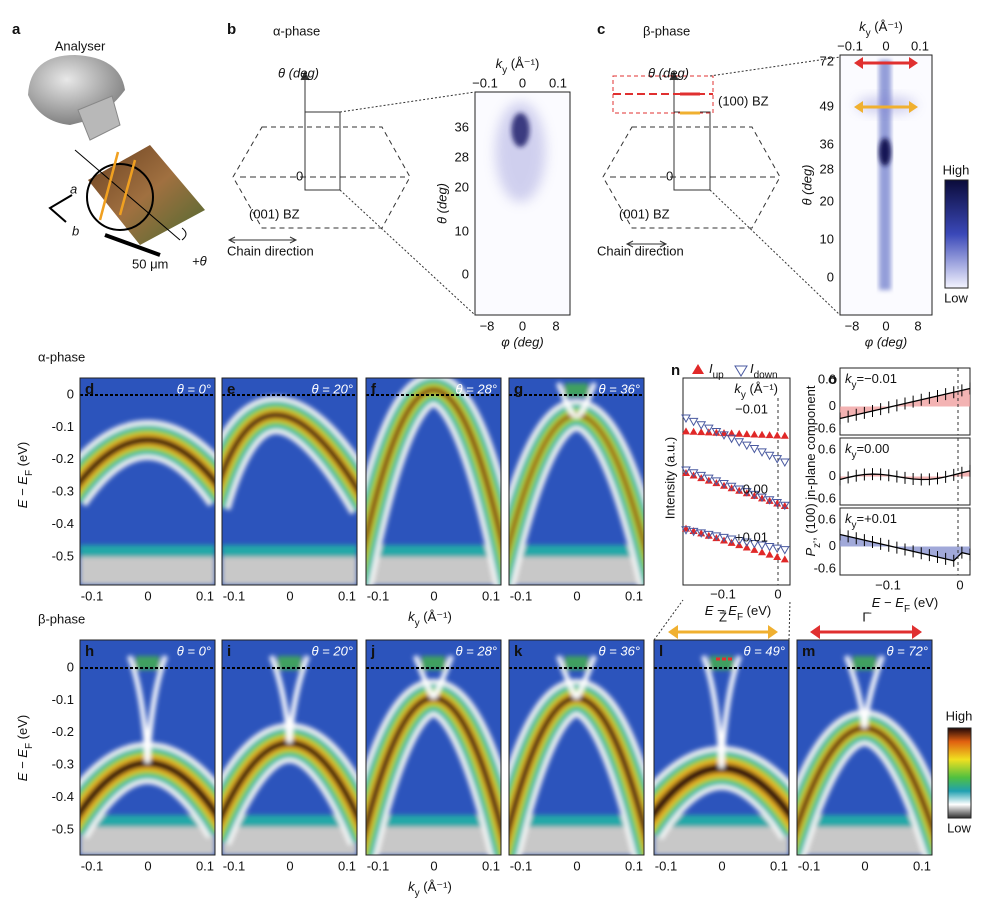 The width and height of the screenshot is (984, 912). Describe the element at coordinates (63, 828) in the screenshot. I see `y-tick-label: -0.5` at that location.